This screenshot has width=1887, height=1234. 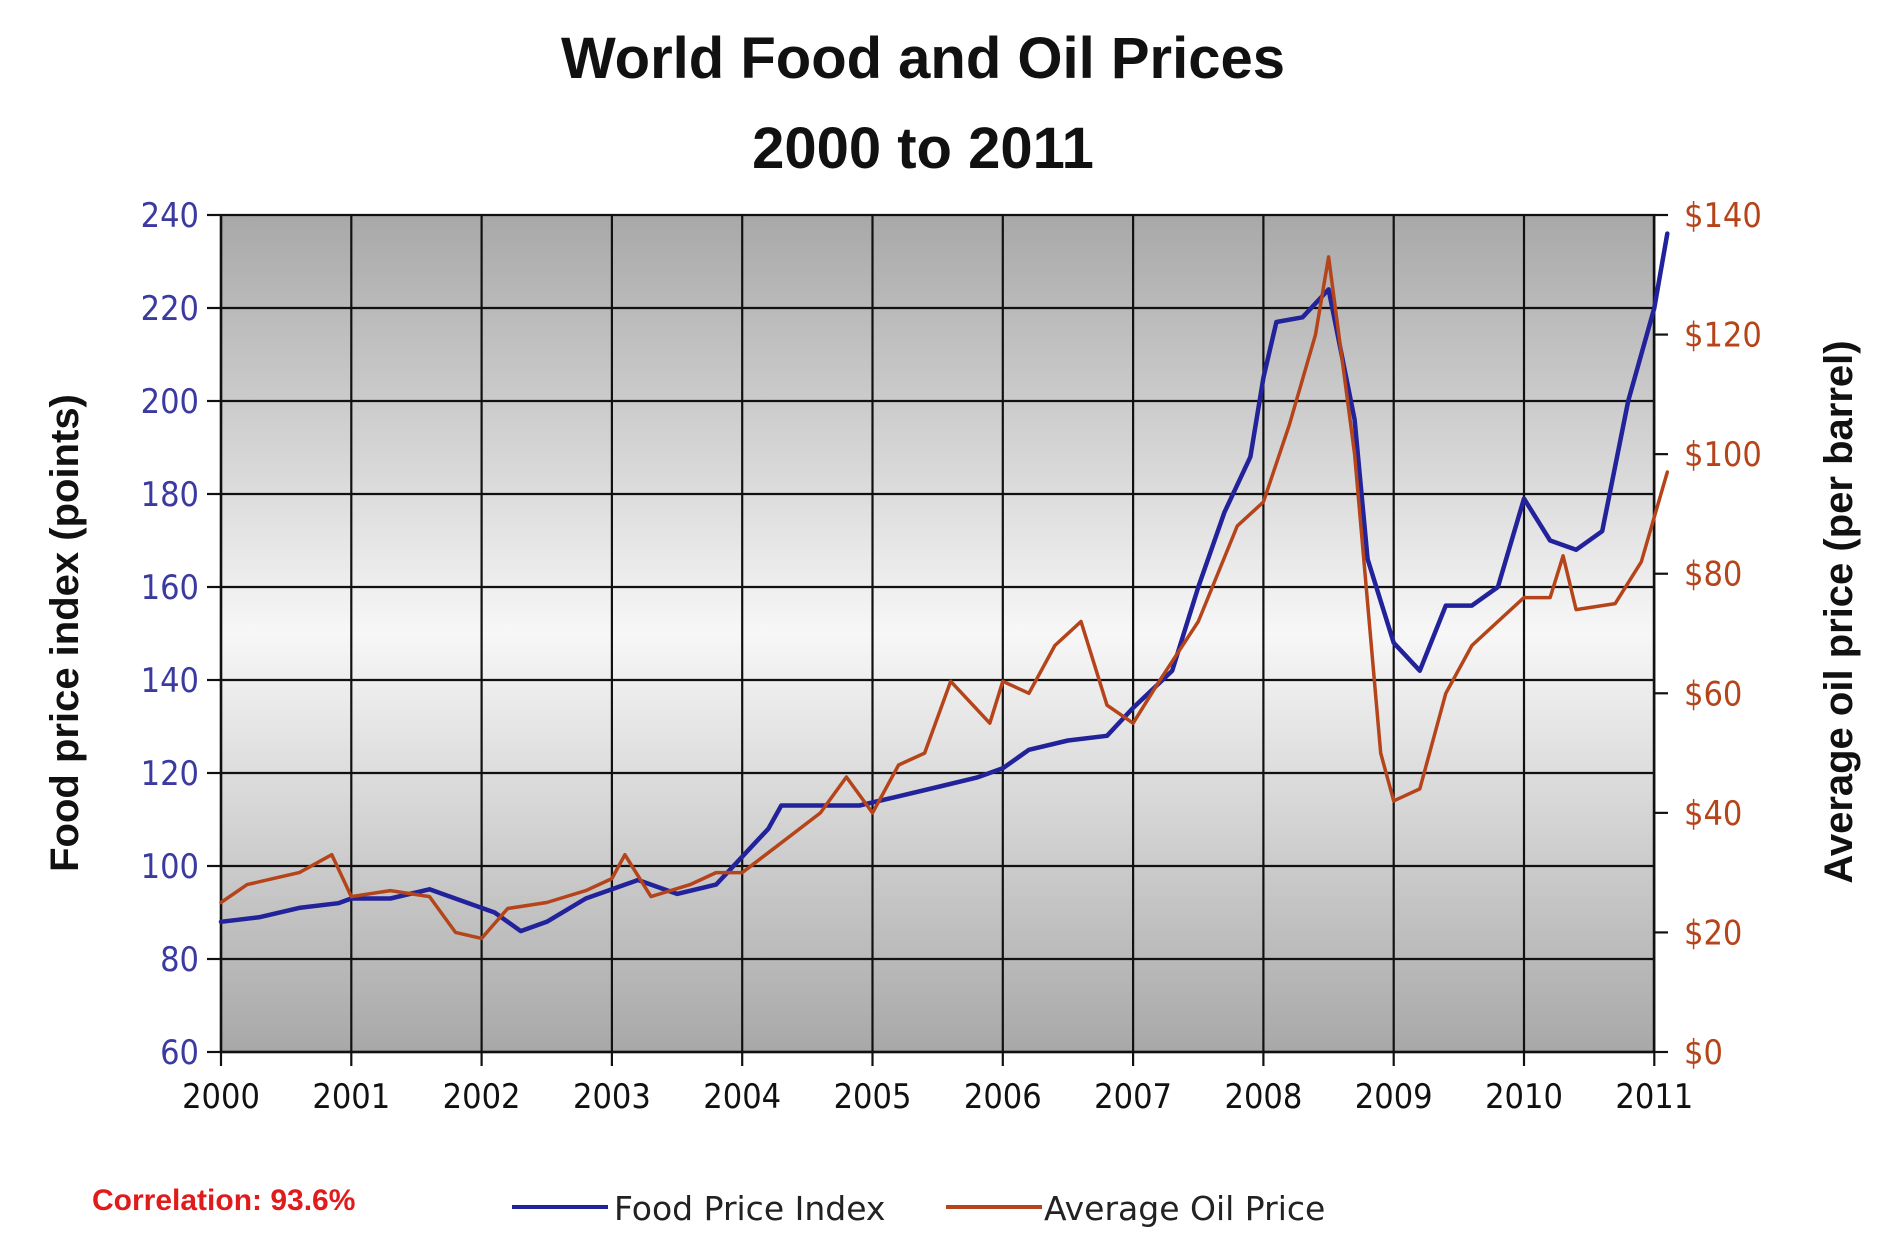 What do you see at coordinates (170, 216) in the screenshot?
I see `ytick-left-label-240: 240` at bounding box center [170, 216].